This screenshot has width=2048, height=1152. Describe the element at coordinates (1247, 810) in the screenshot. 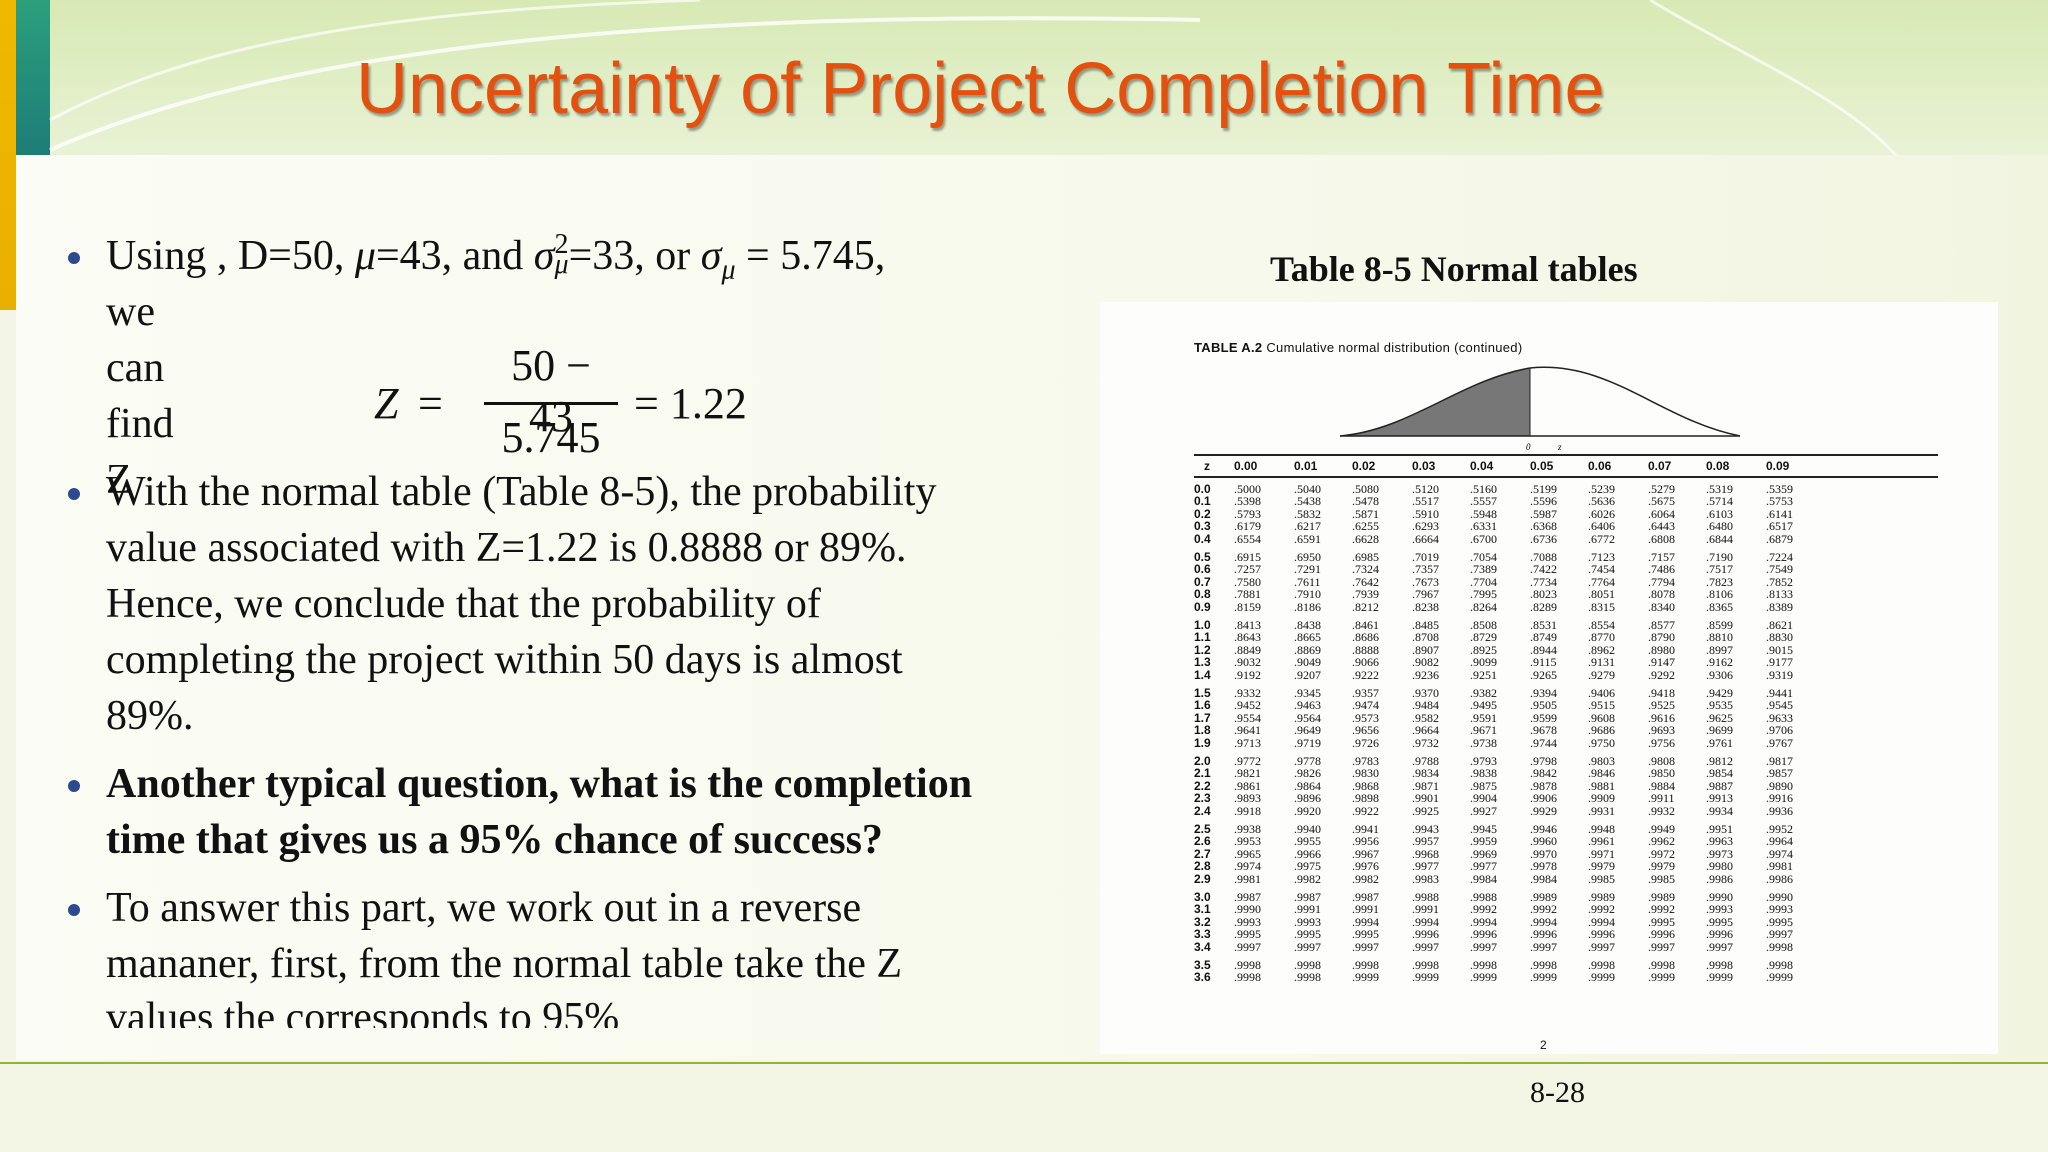

I see `table-cell: .9918` at that location.